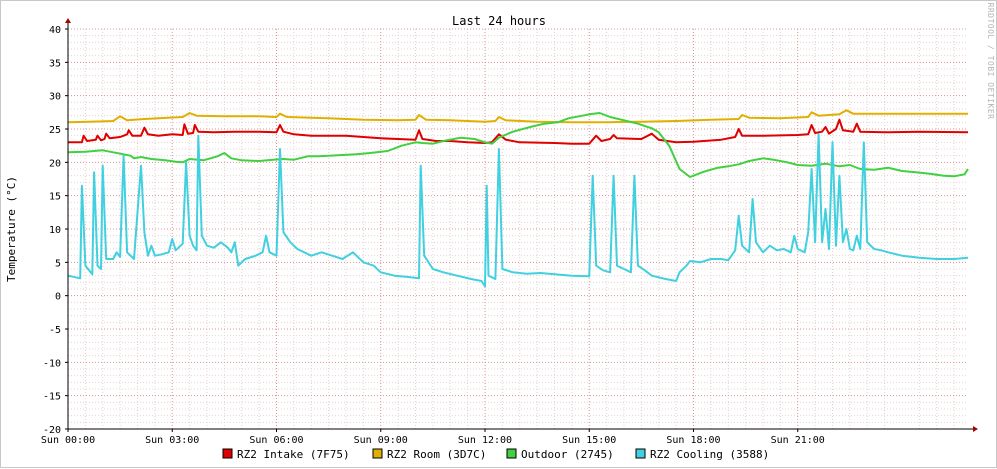  I want to click on y-tick-label: 15, so click(55, 197).